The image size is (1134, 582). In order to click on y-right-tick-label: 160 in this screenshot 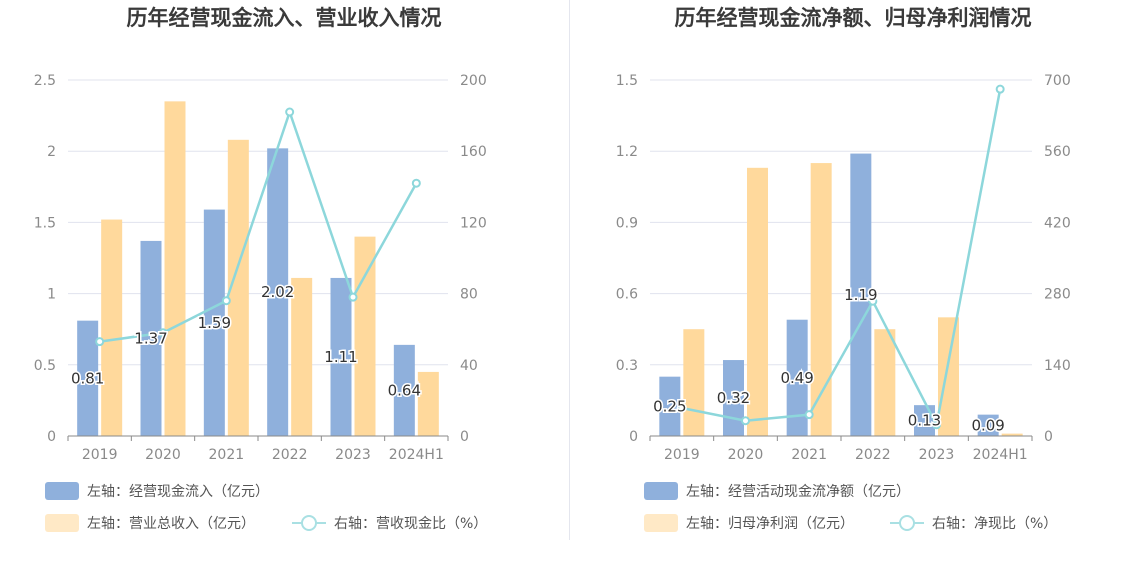, I will do `click(473, 152)`.